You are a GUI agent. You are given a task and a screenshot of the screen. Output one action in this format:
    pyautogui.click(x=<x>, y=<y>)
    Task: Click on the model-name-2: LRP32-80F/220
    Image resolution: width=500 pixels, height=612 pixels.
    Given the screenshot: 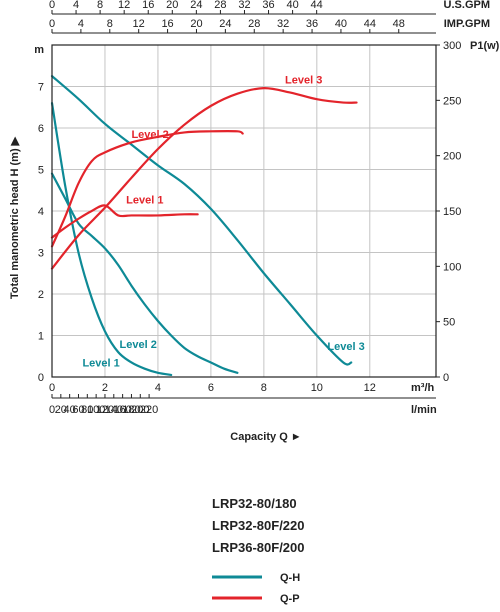 What is the action you would take?
    pyautogui.click(x=258, y=525)
    